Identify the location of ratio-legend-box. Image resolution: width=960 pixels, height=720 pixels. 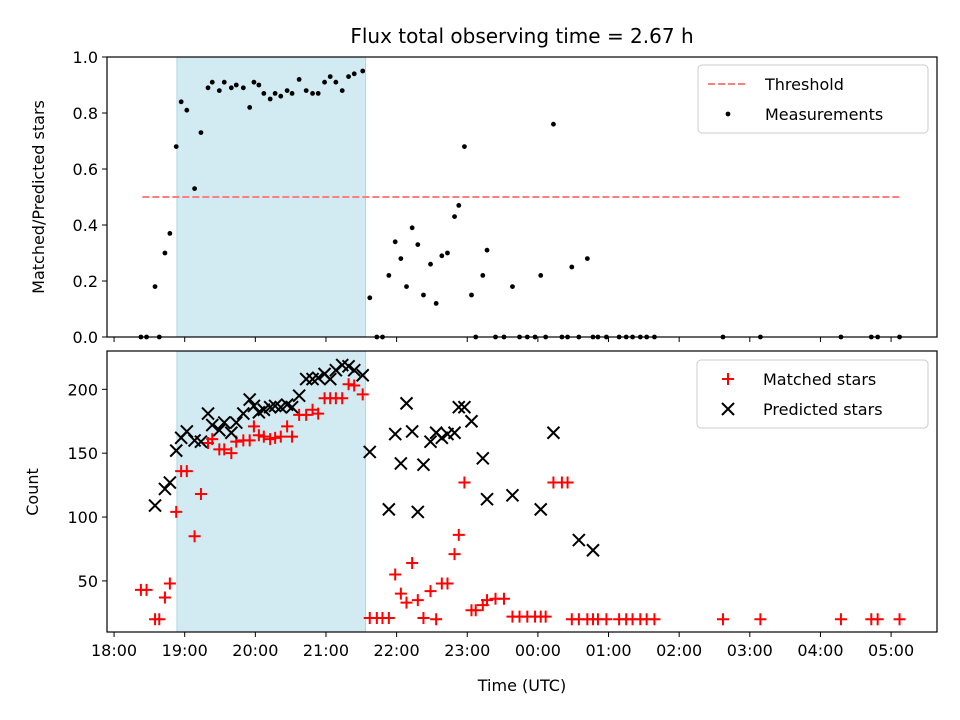
(813, 99).